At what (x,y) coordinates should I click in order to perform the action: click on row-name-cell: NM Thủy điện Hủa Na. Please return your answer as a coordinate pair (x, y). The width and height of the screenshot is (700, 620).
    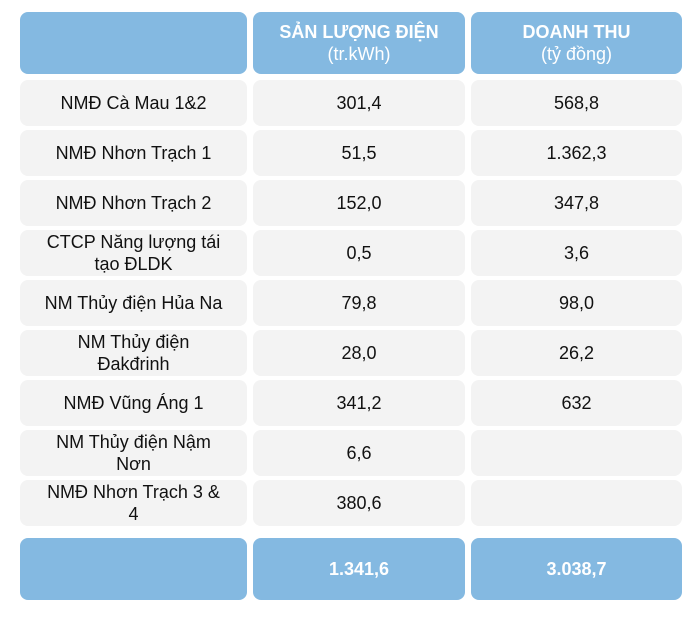
    Looking at the image, I should click on (133, 303).